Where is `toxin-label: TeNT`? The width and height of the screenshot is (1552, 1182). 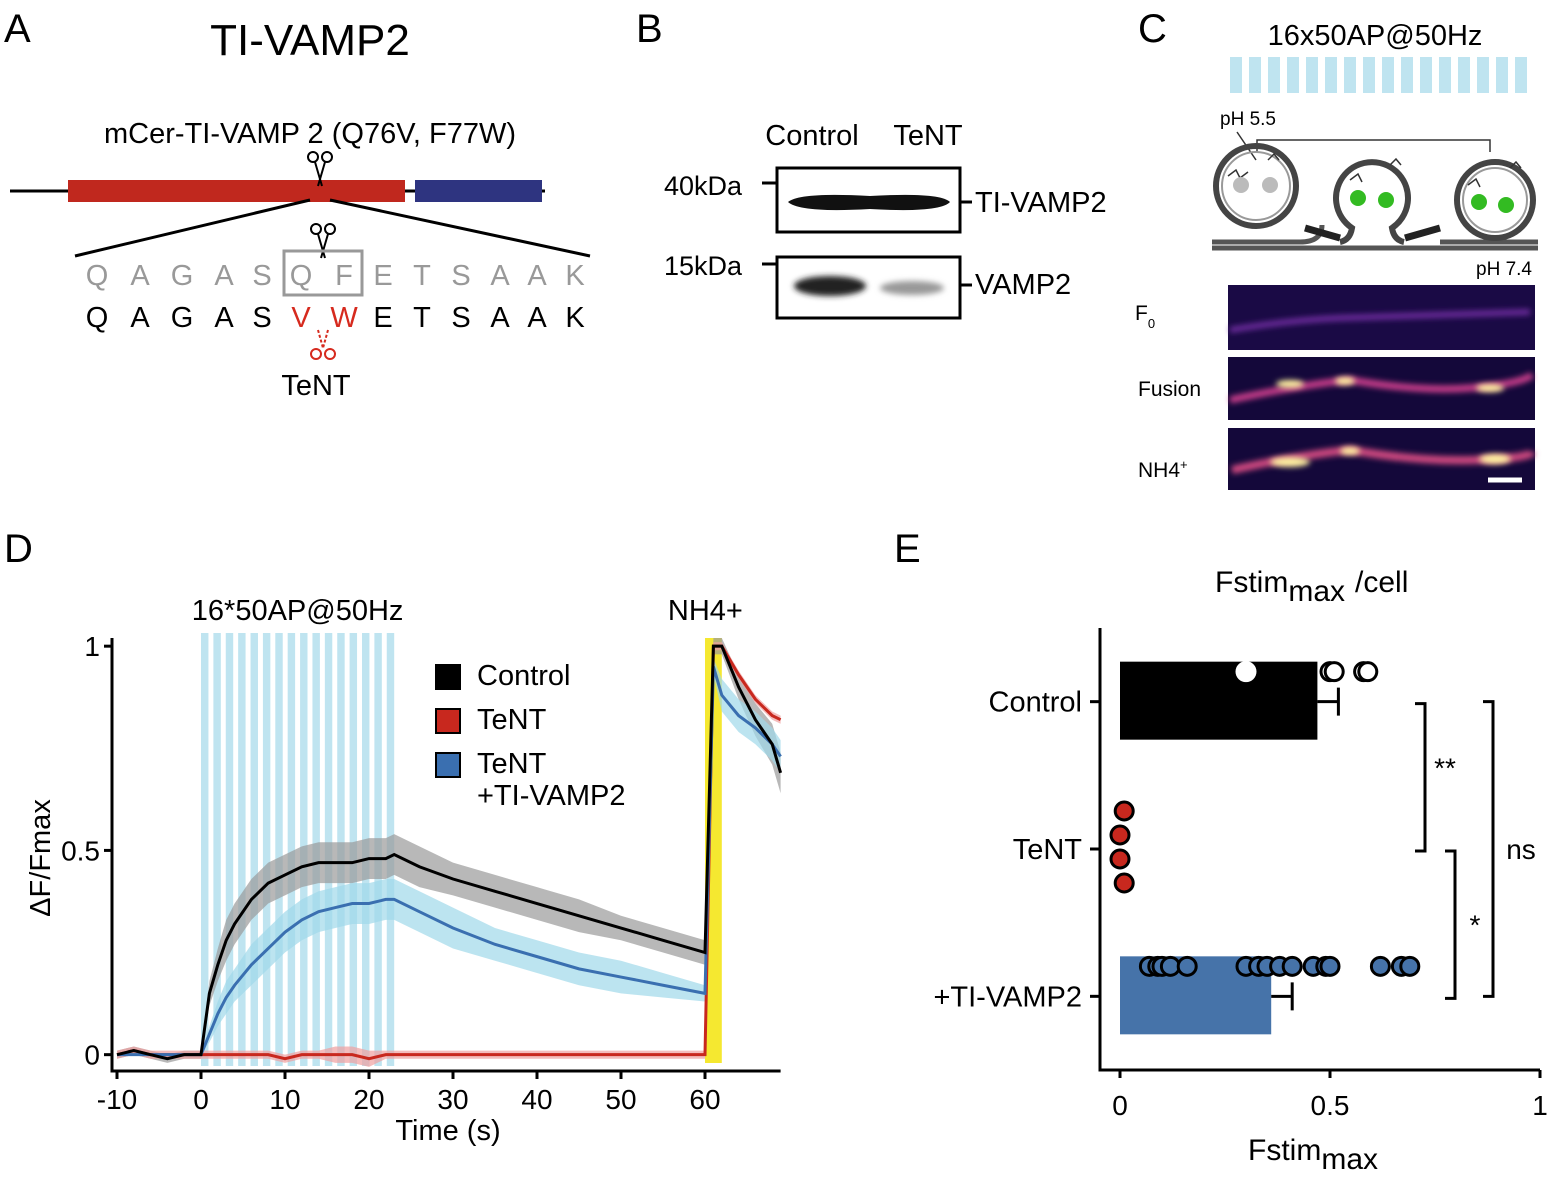
toxin-label: TeNT is located at coordinates (316, 386).